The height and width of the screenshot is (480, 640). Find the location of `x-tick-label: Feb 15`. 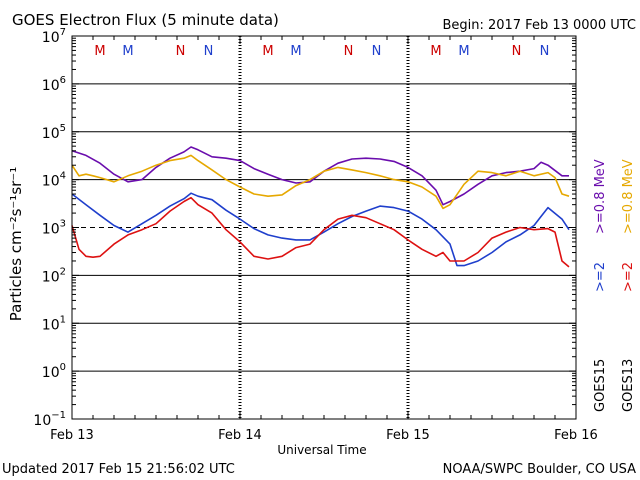

x-tick-label: Feb 15 is located at coordinates (408, 435).